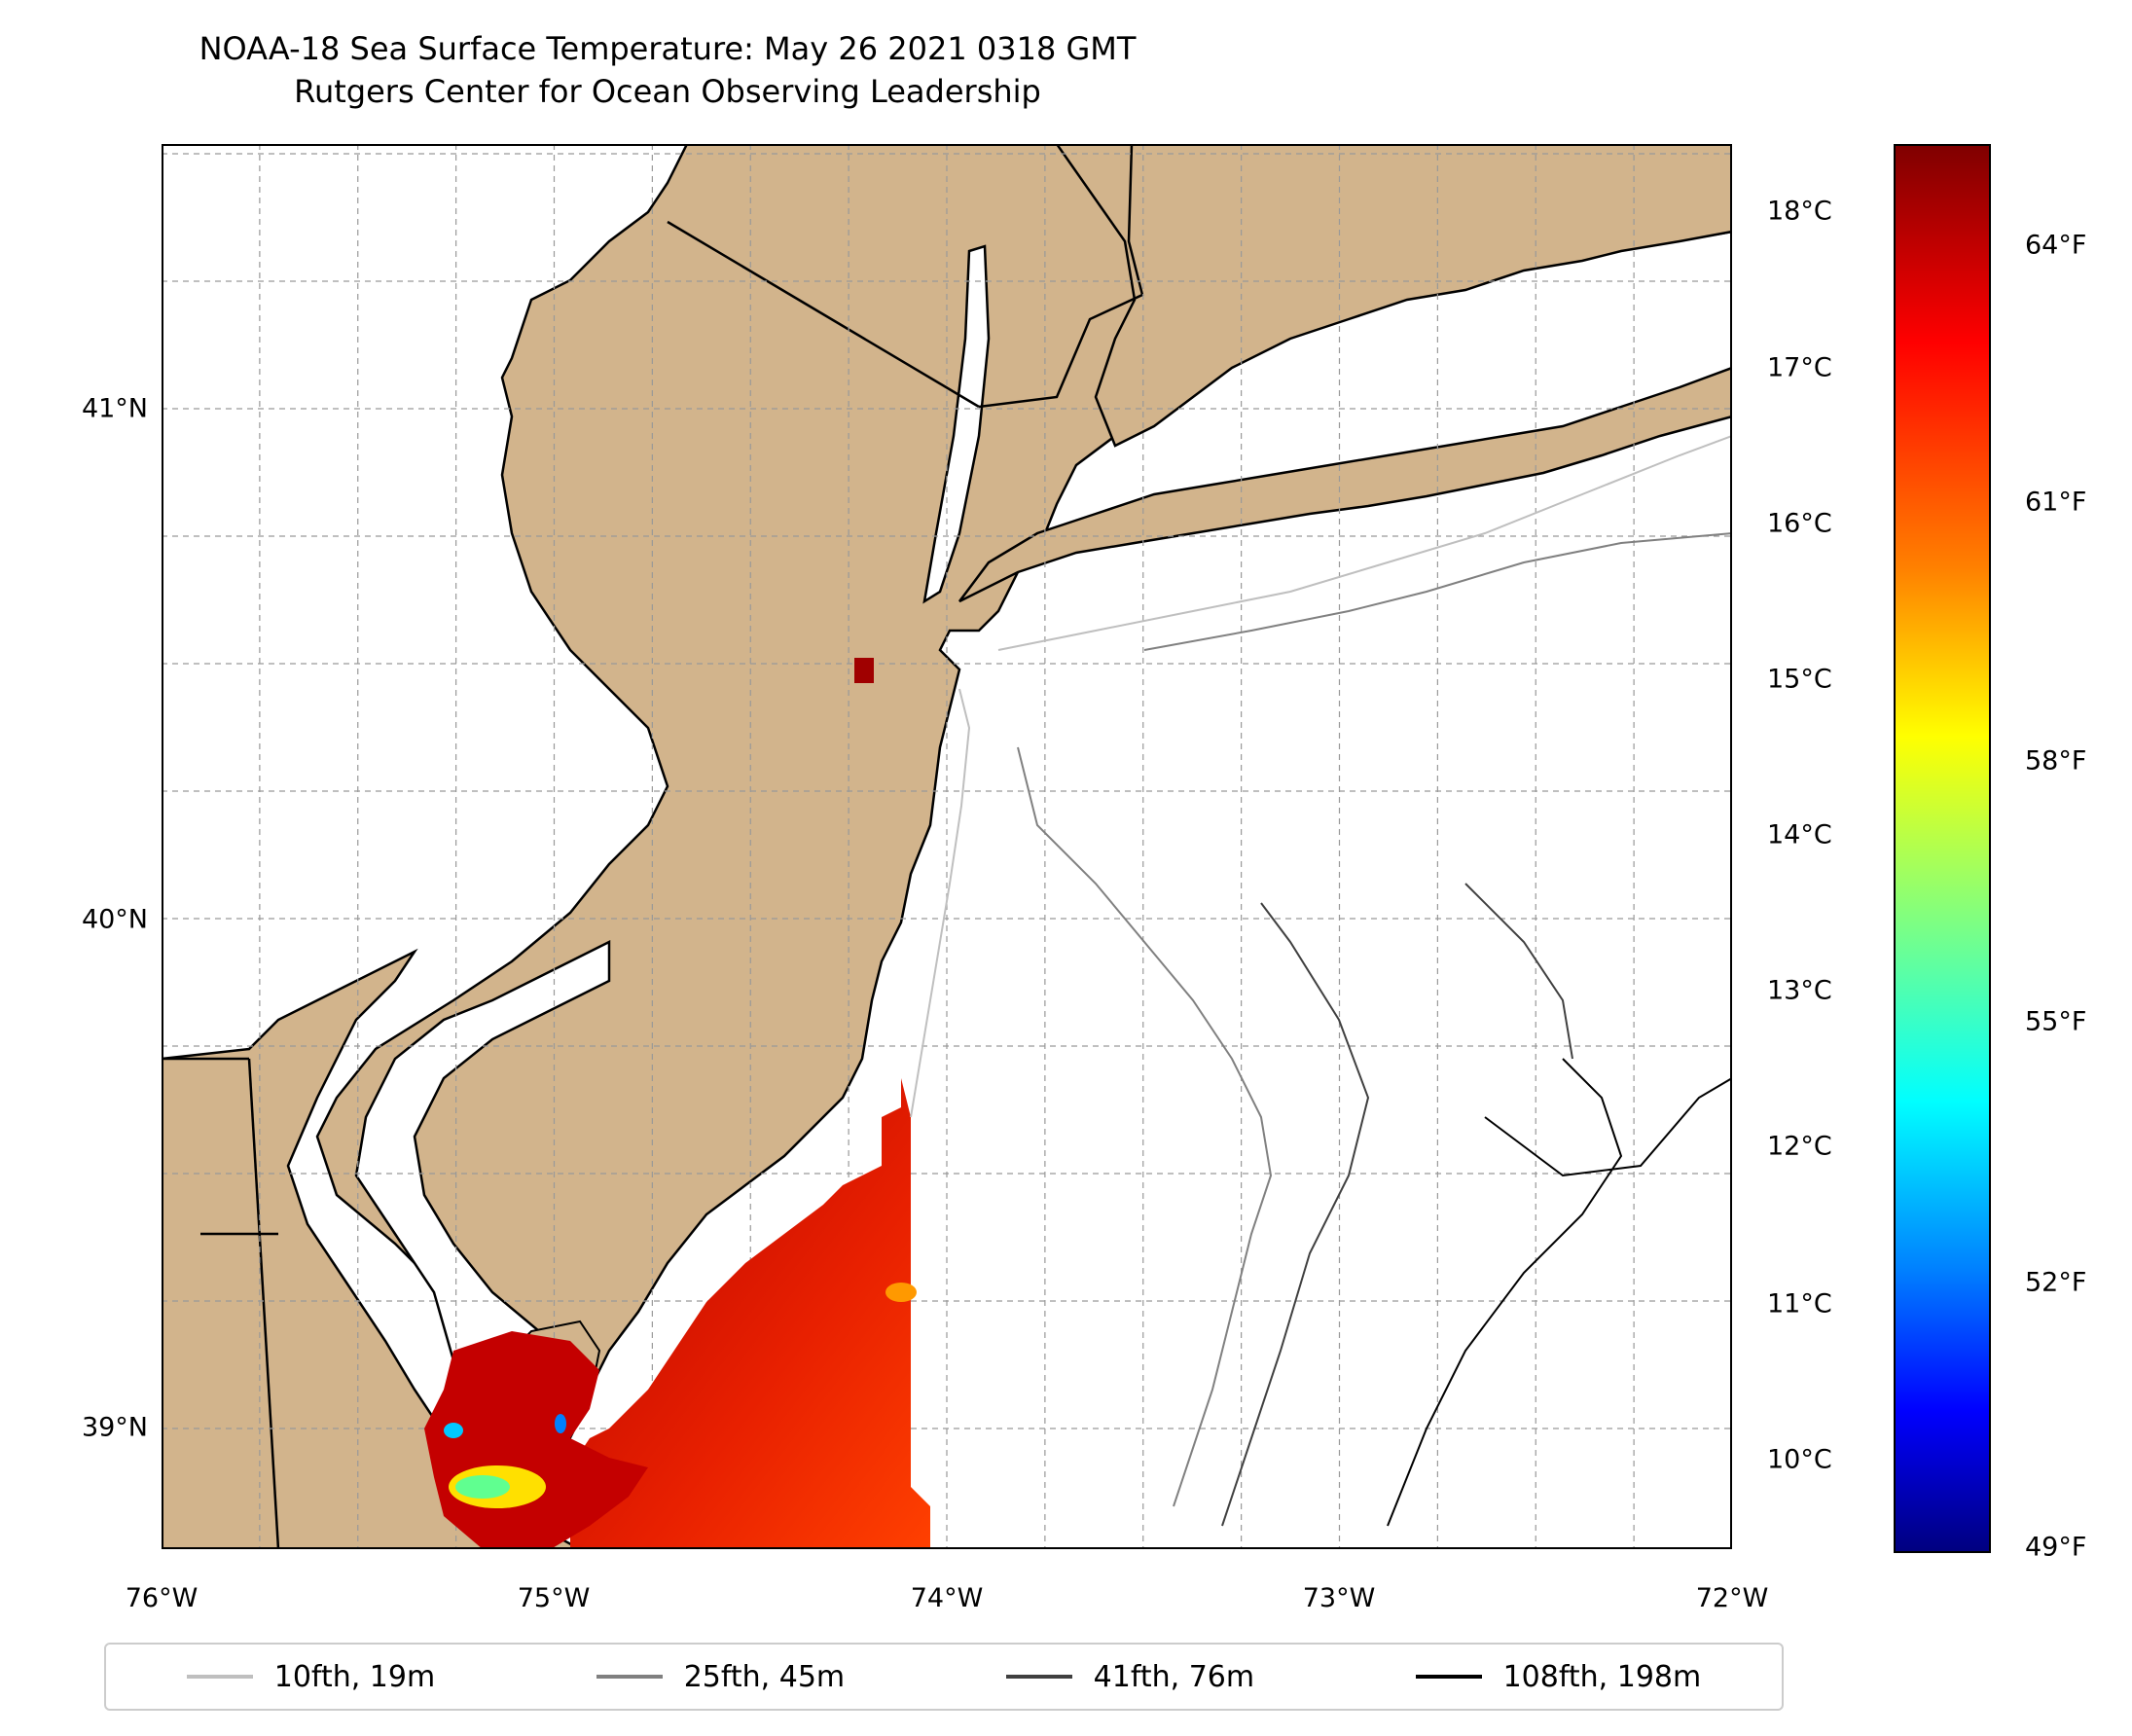 Image resolution: width=2132 pixels, height=1736 pixels. Describe the element at coordinates (2056, 1283) in the screenshot. I see `colorbar-tick-fahrenheit: 52°F` at that location.